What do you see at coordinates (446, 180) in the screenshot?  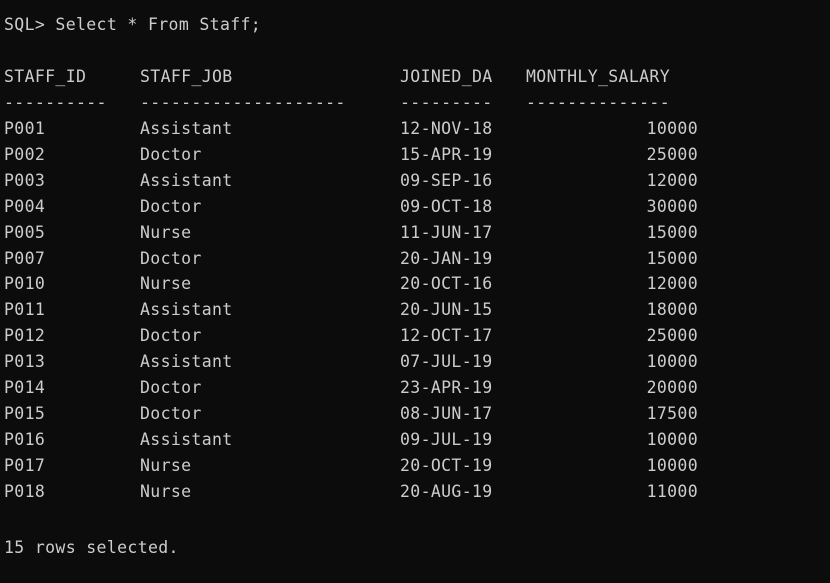 I see `cell-joined-date: 09-SEP-16` at bounding box center [446, 180].